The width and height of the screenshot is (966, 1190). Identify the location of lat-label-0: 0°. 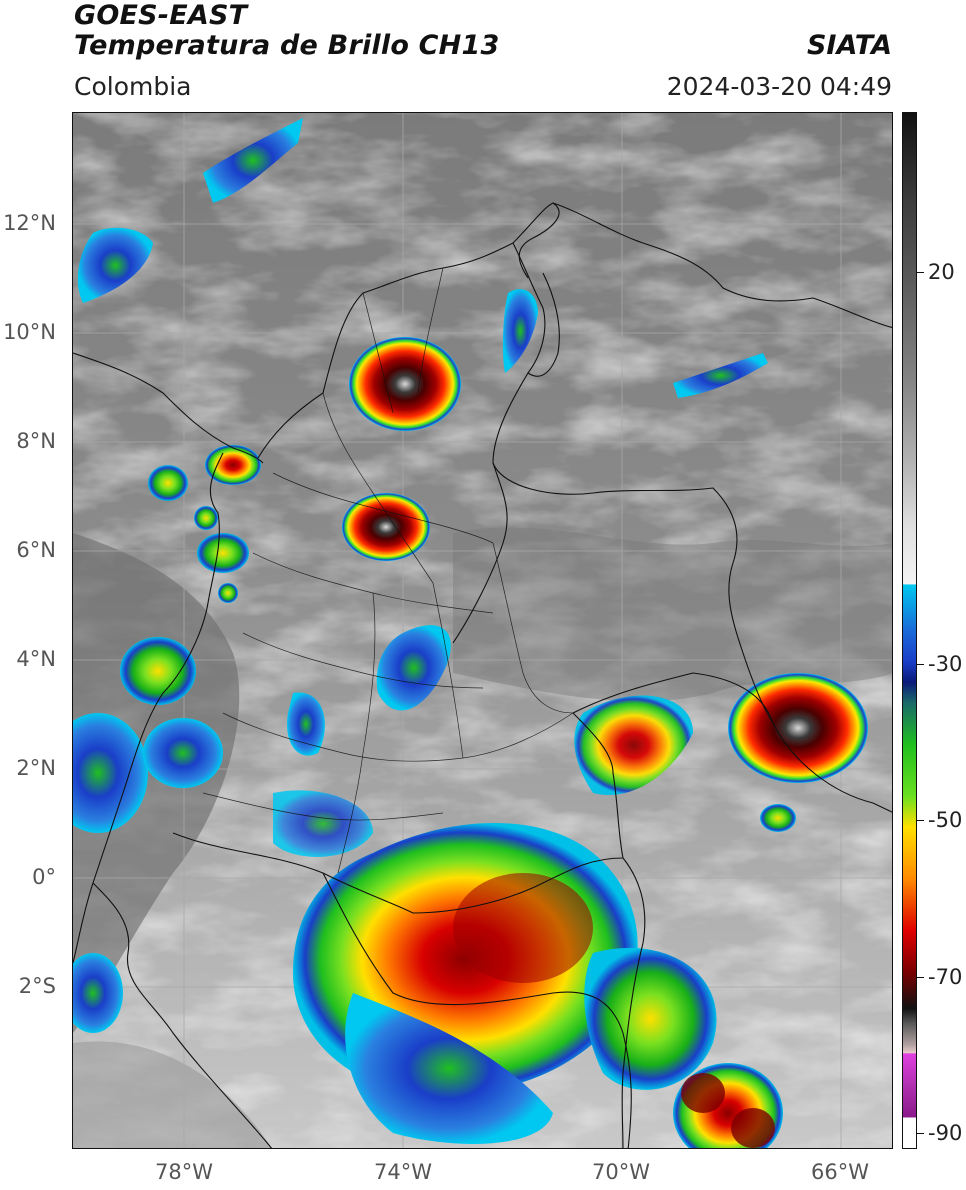
(44, 877).